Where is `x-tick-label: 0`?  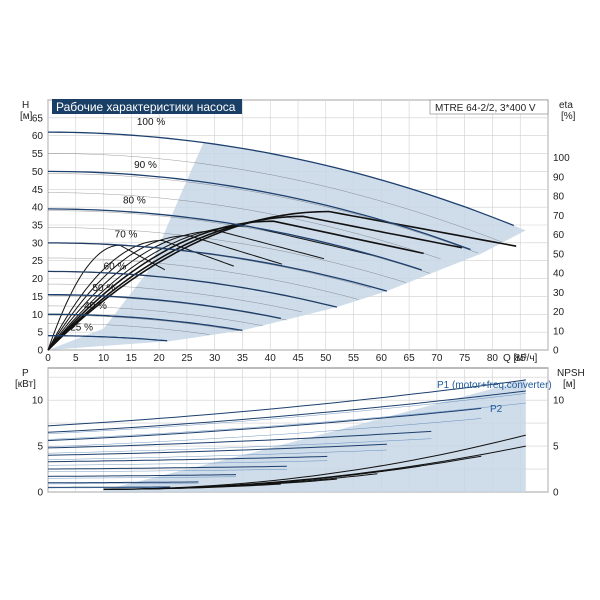
x-tick-label: 0 is located at coordinates (48, 358).